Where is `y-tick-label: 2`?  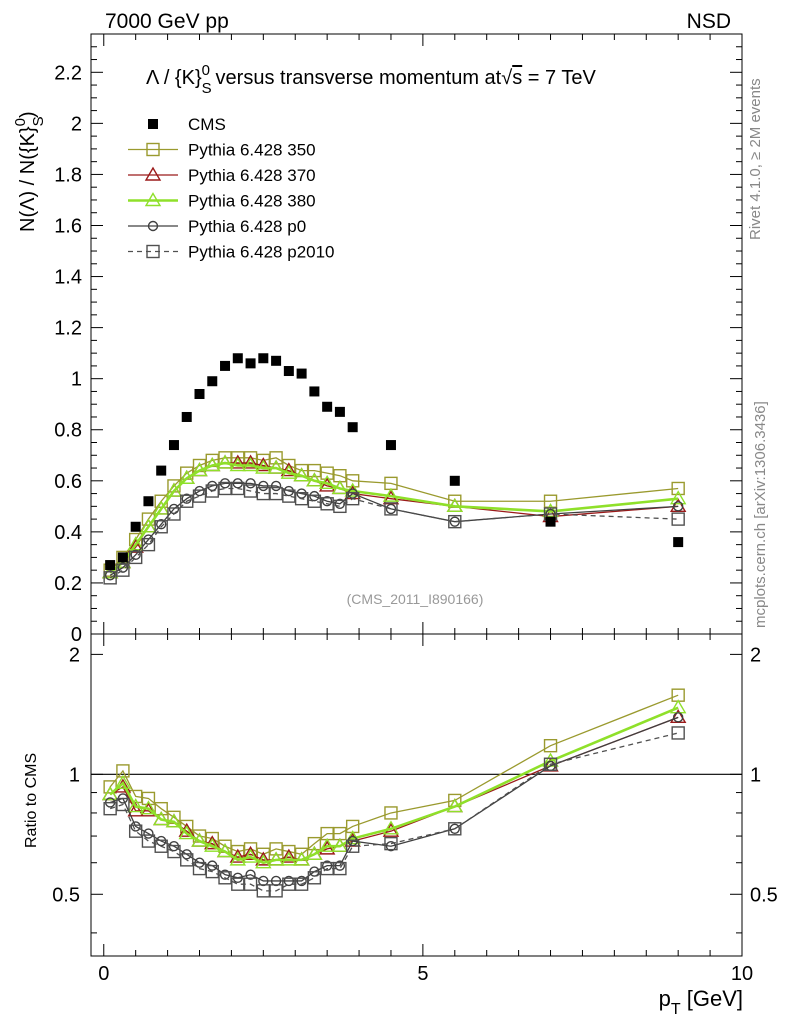 y-tick-label: 2 is located at coordinates (76, 124).